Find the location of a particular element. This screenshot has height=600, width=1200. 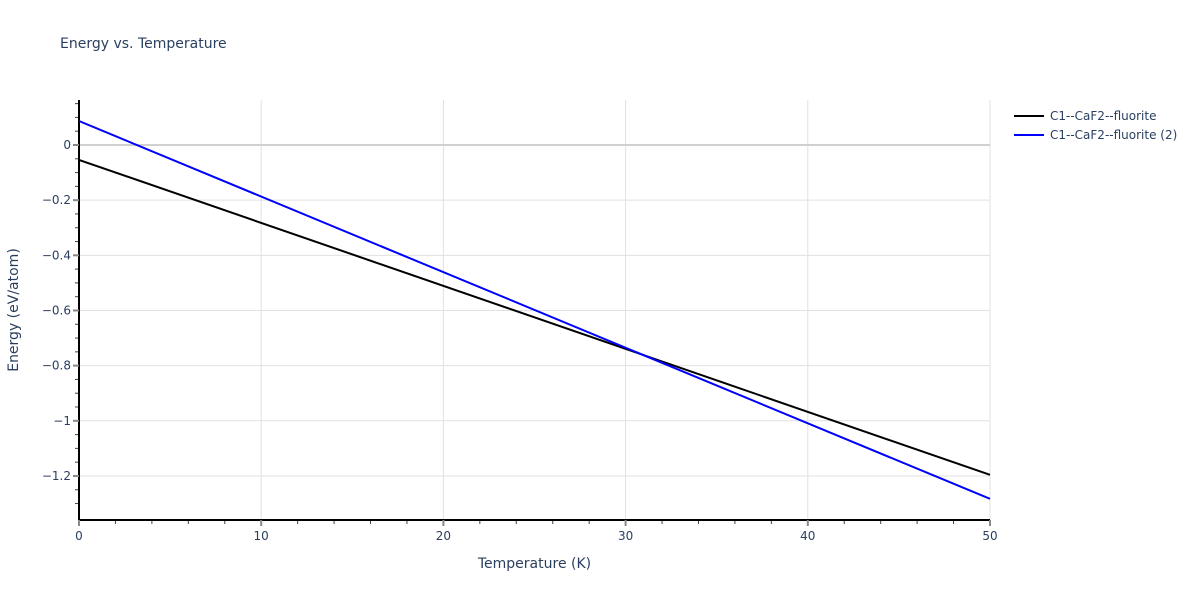

legend-label: C1--CaF2--fluorite (2) is located at coordinates (1114, 134).